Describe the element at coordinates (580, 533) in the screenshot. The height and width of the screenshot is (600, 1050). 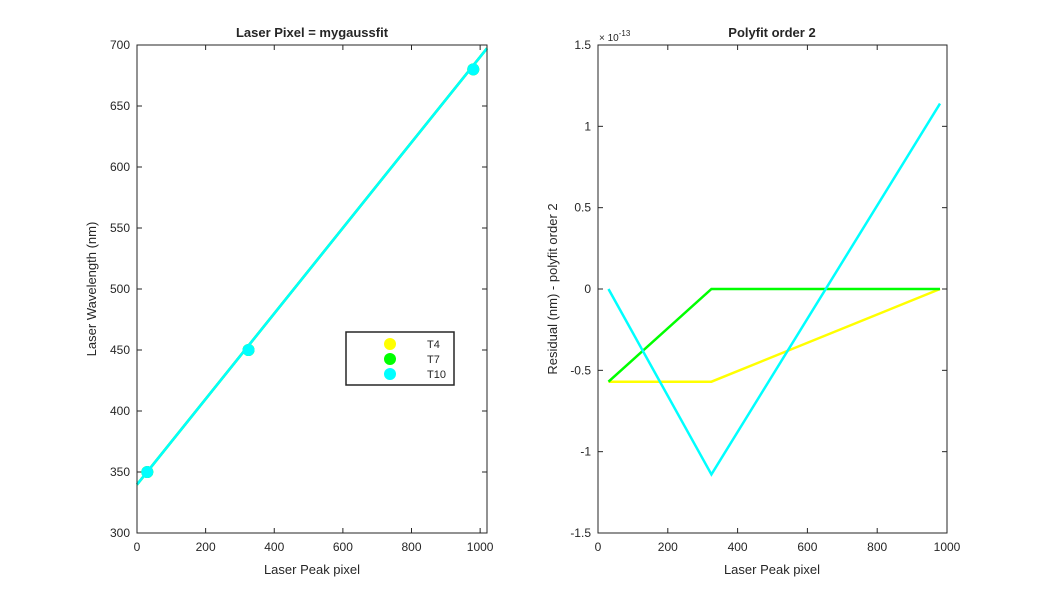
I see `right-y-tick-label: -1.5` at that location.